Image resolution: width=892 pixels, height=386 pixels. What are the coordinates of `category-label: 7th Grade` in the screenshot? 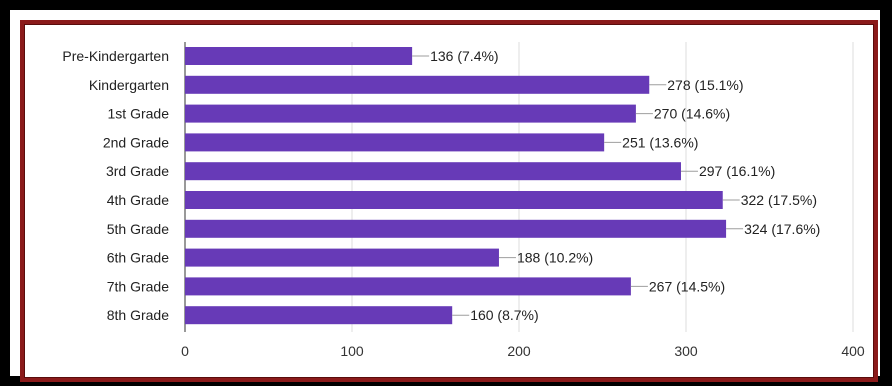 It's located at (138, 286).